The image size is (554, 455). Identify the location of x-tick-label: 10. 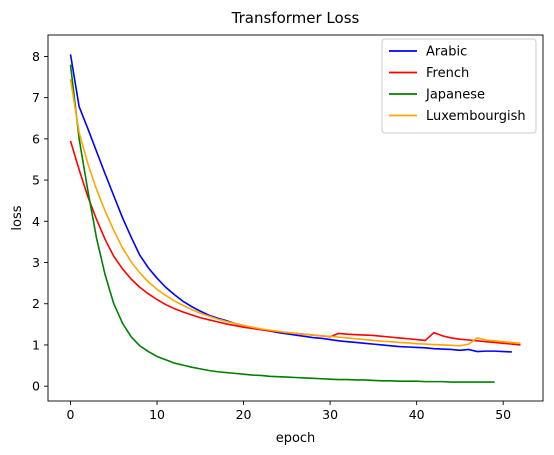
(157, 414).